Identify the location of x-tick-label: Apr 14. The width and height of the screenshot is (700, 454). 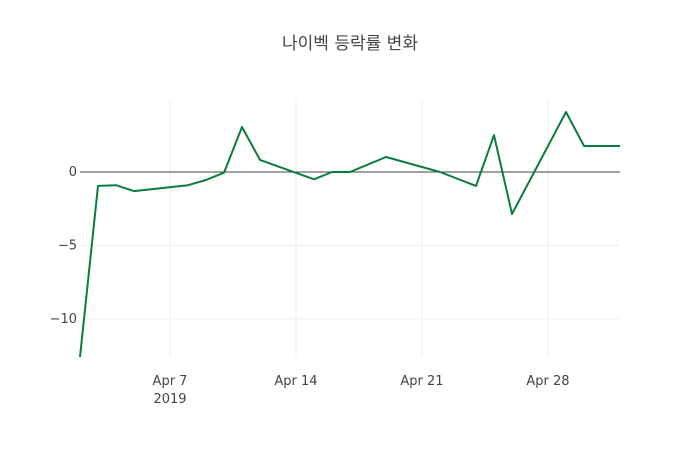
(295, 381).